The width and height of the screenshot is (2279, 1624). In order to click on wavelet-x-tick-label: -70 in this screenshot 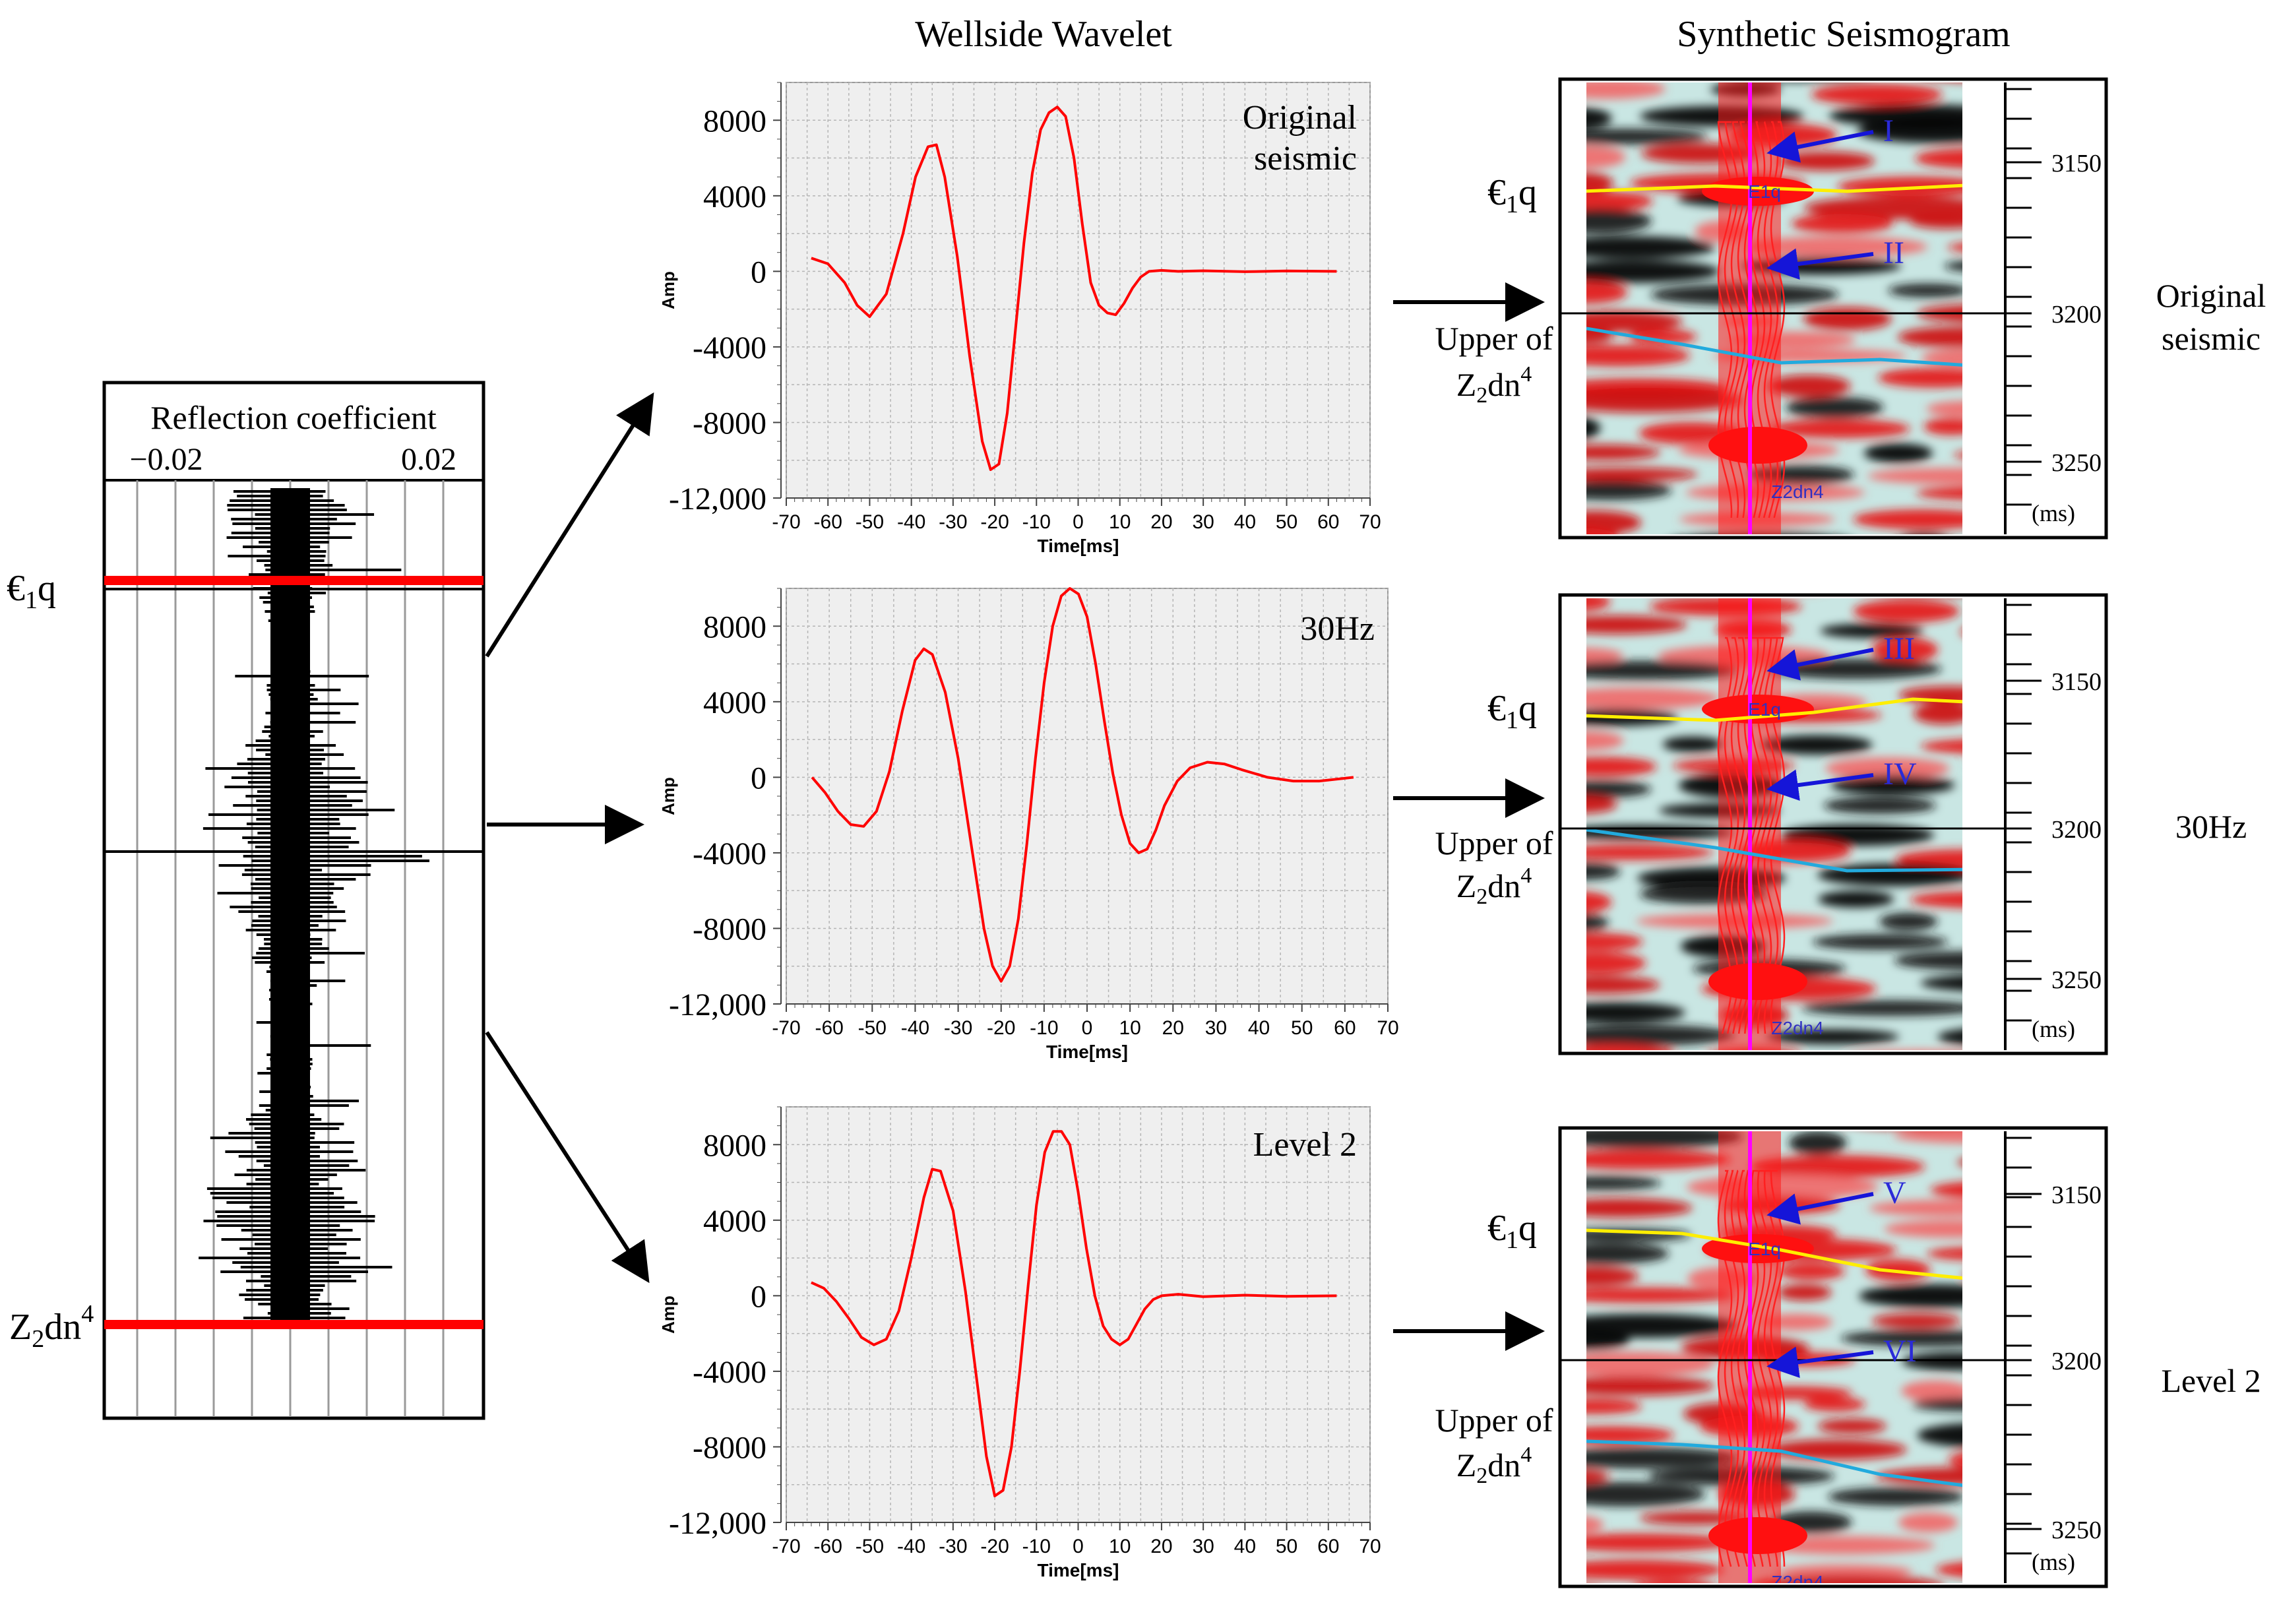, I will do `click(786, 1028)`.